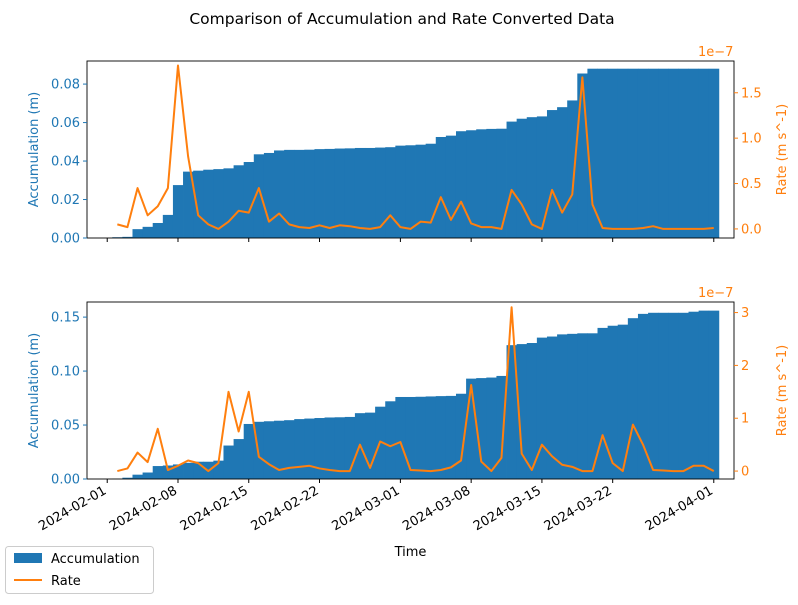  What do you see at coordinates (745, 472) in the screenshot?
I see `y2-tick-label: 0` at bounding box center [745, 472].